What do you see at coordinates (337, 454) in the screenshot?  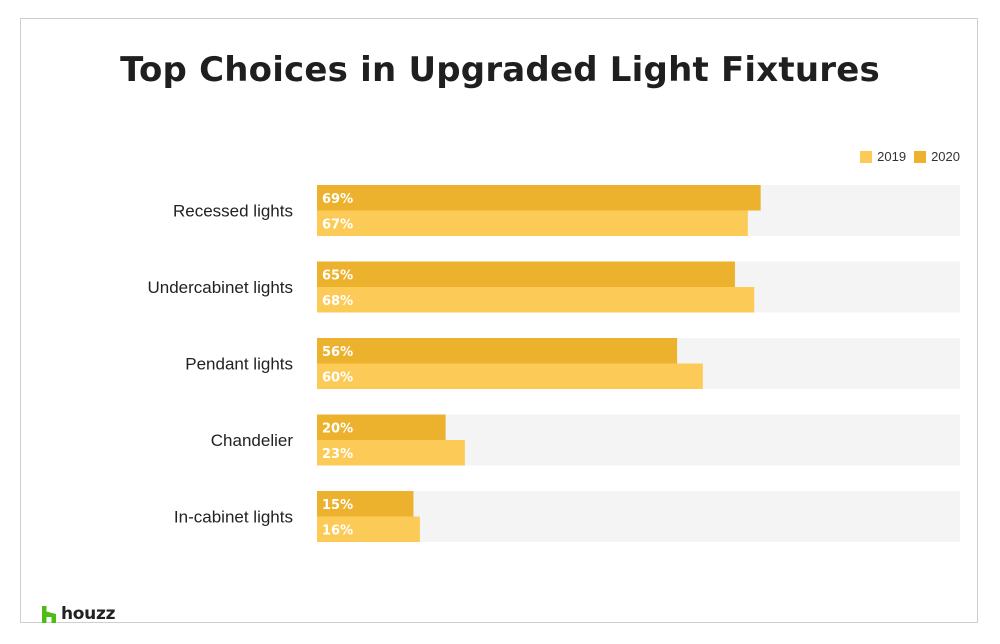 I see `data-label-chandelier-2019: 23%` at bounding box center [337, 454].